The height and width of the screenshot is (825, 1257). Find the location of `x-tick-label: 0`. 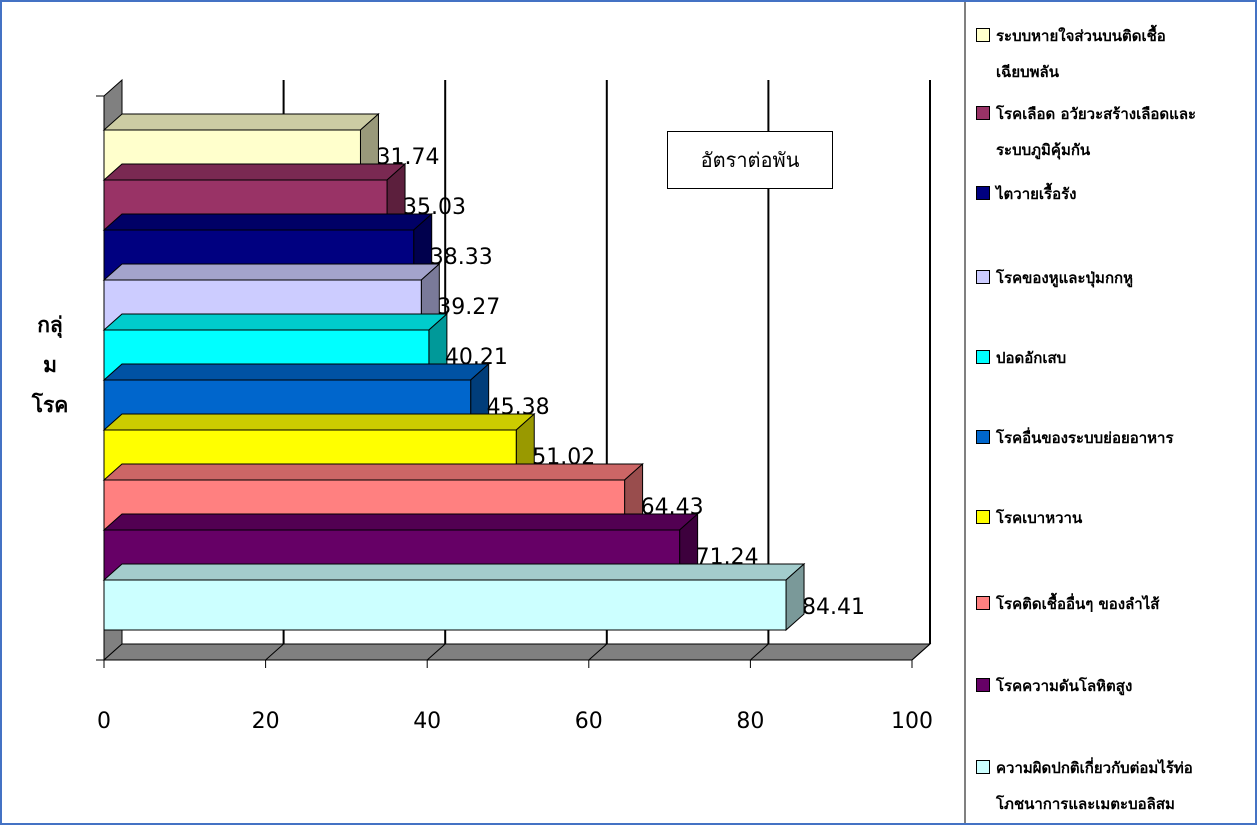

x-tick-label: 0 is located at coordinates (104, 721).